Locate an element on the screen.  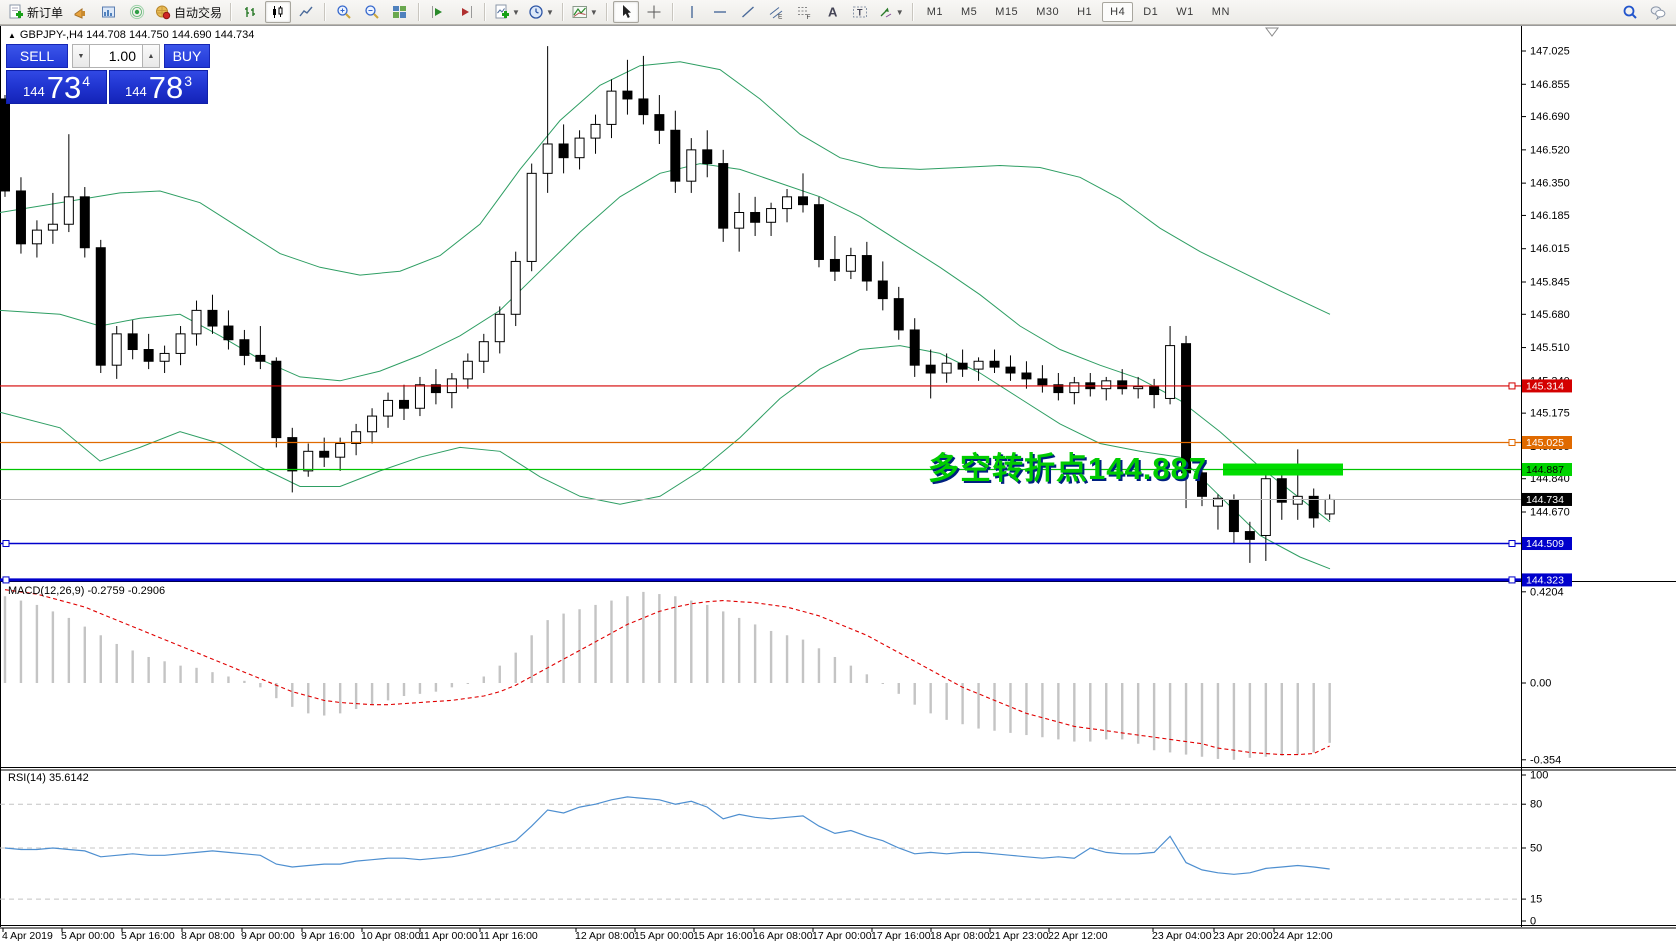
hline-144.509: 144.509 is located at coordinates (786, 544).